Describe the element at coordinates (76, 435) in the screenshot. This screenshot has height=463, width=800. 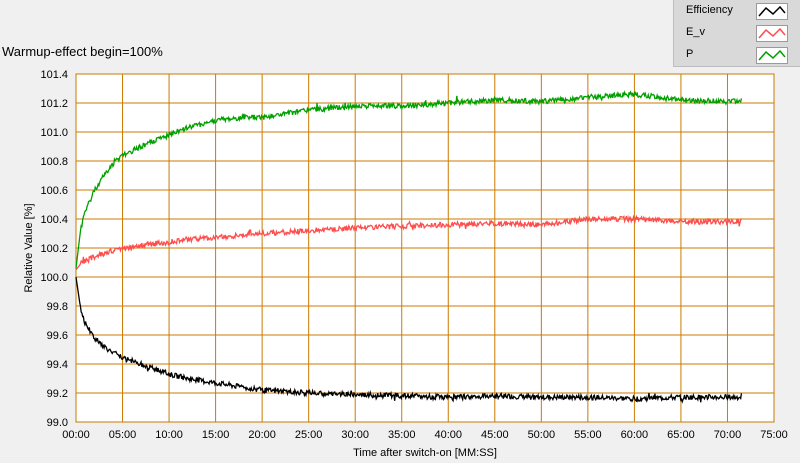
I see `x-tick-label: 00:00` at that location.